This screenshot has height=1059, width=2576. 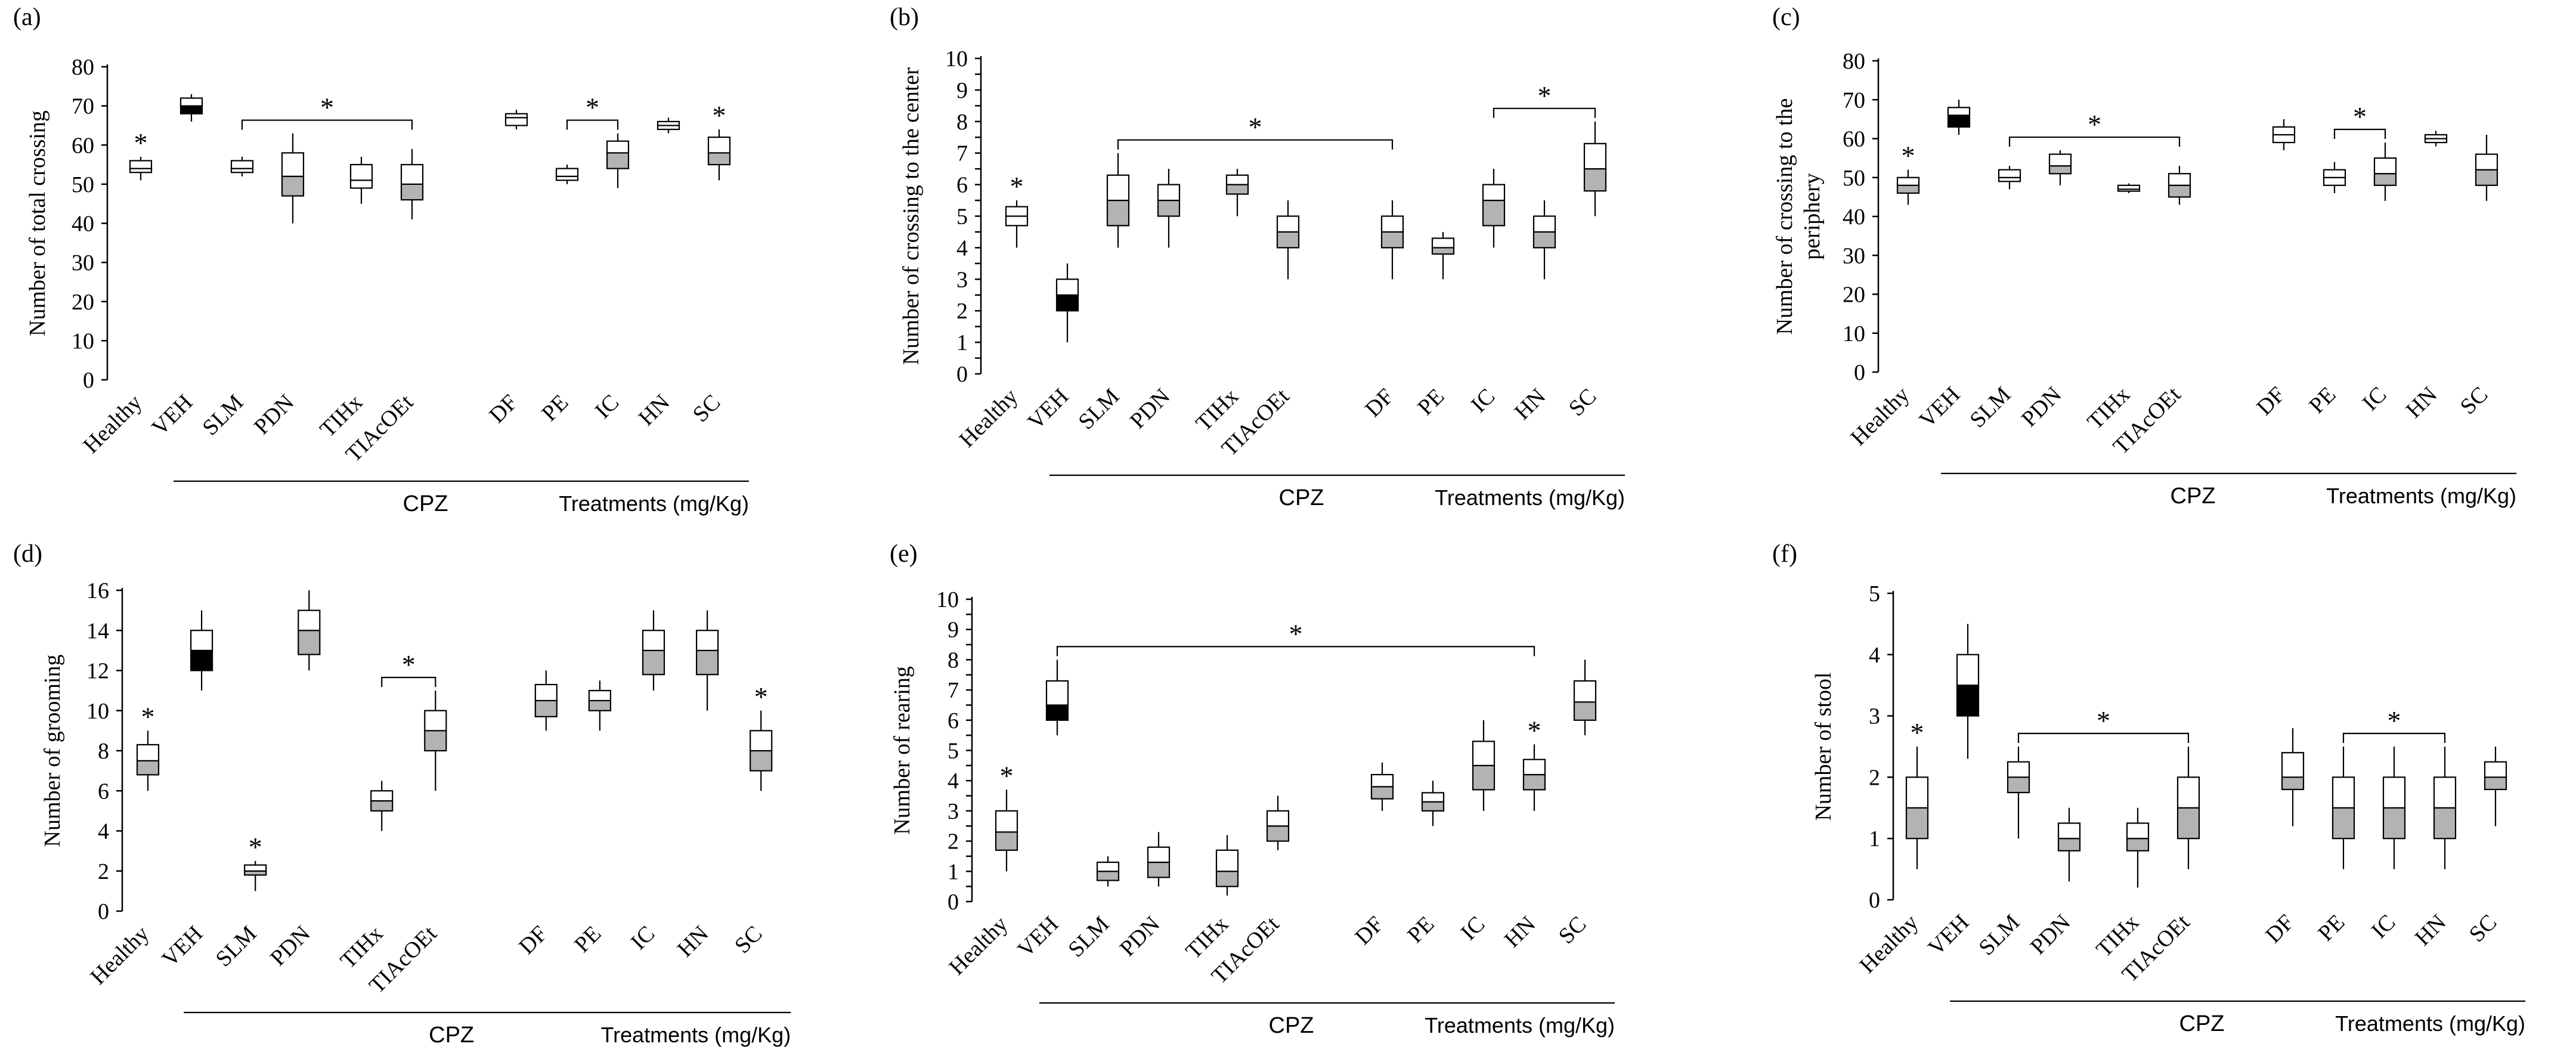 What do you see at coordinates (104, 791) in the screenshot?
I see `y-tick-label: 6` at bounding box center [104, 791].